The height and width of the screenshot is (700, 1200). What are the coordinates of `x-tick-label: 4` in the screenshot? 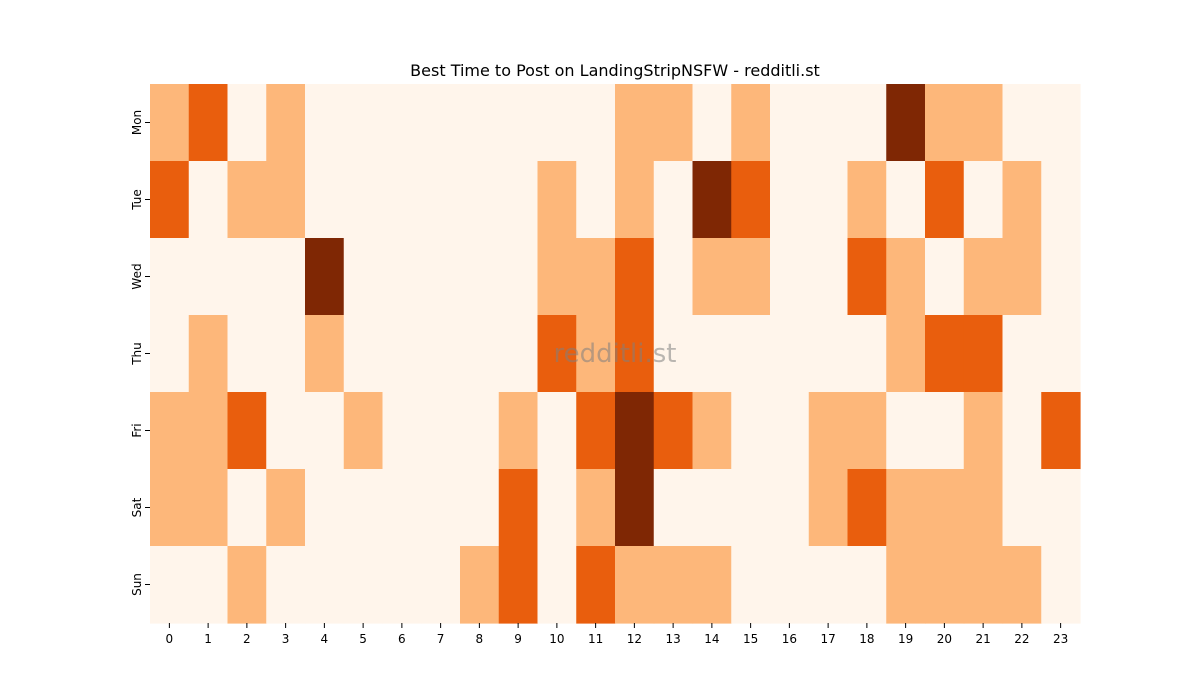 It's located at (325, 639).